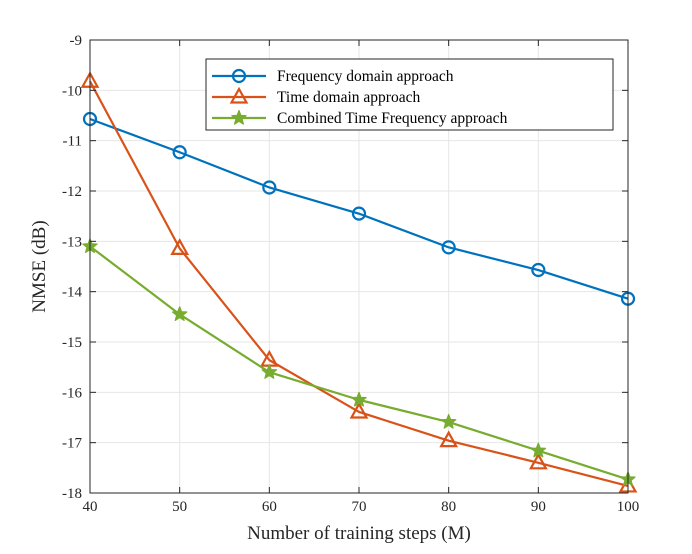 This screenshot has width=692, height=554. What do you see at coordinates (269, 507) in the screenshot?
I see `x-tick-label: 60` at bounding box center [269, 507].